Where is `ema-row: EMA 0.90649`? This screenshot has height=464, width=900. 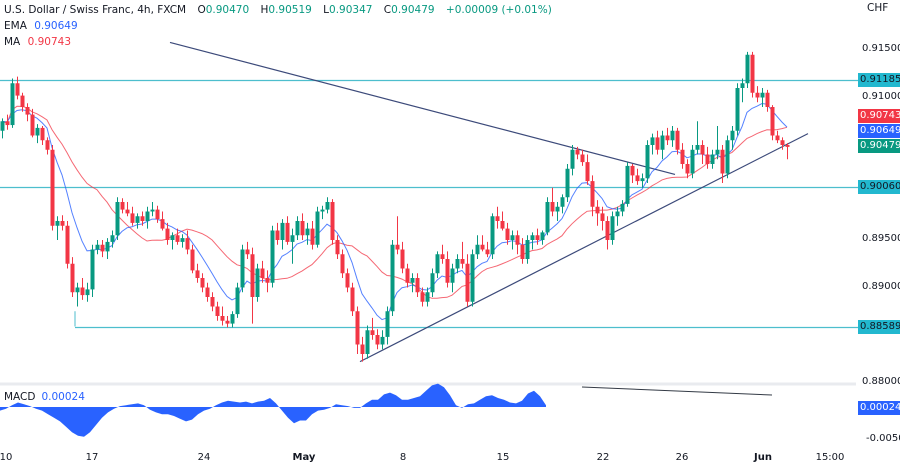
ema-row: EMA 0.90649 is located at coordinates (41, 26).